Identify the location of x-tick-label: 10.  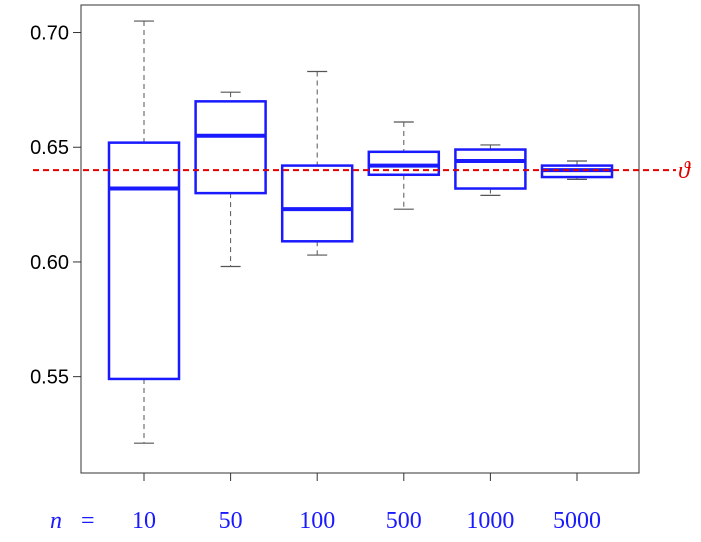
(144, 521).